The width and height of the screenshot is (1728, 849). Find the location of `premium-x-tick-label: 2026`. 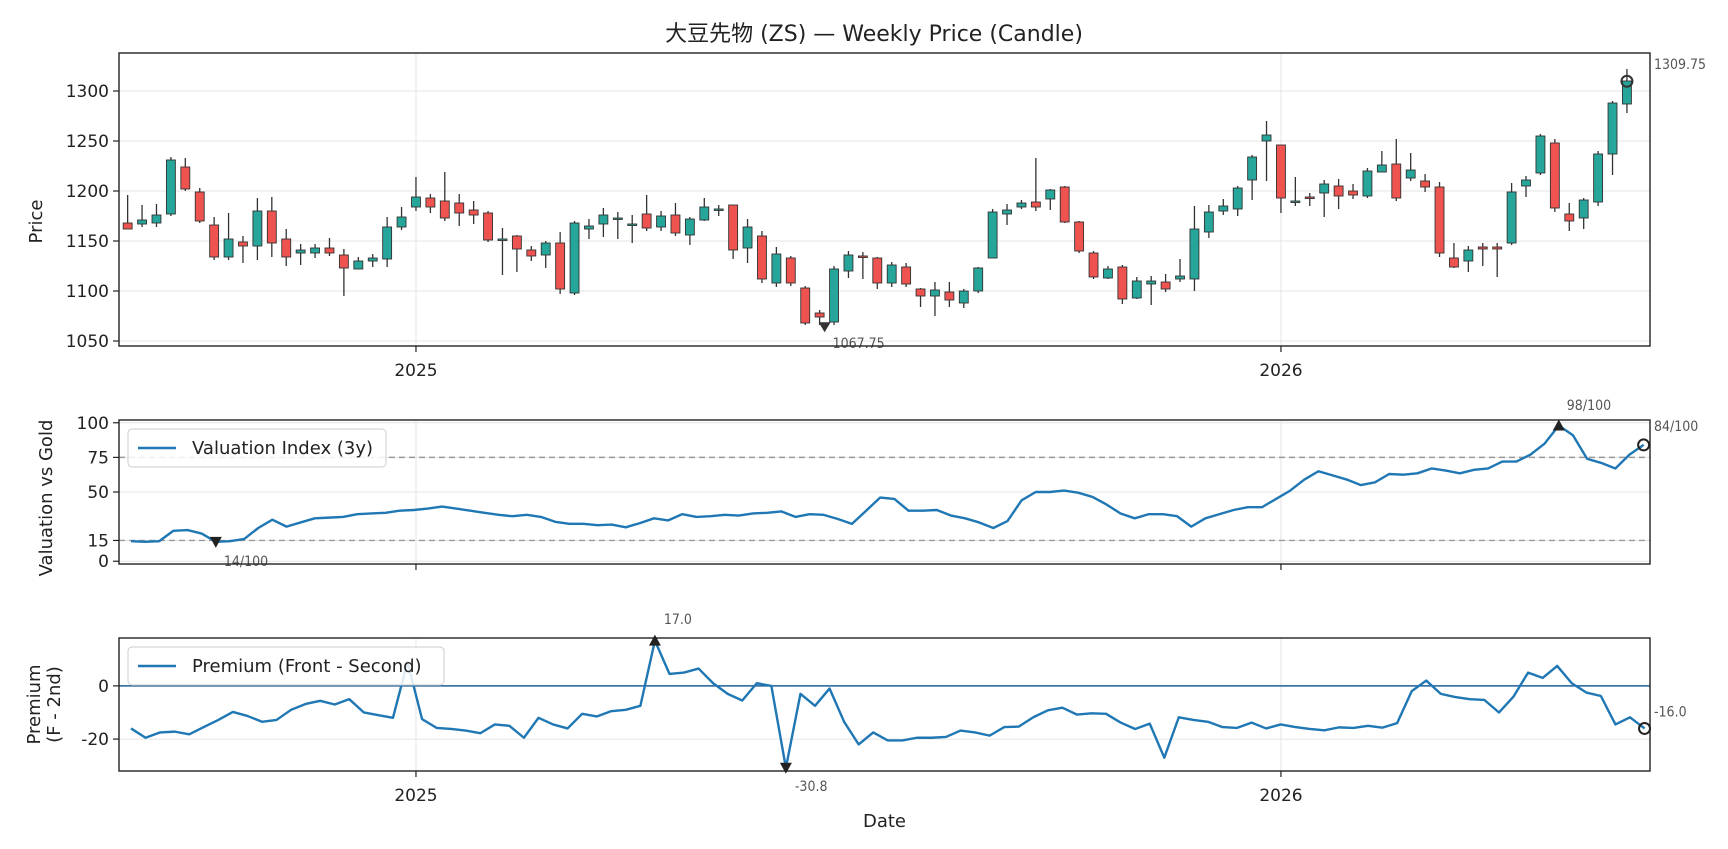

premium-x-tick-label: 2026 is located at coordinates (1280, 796).